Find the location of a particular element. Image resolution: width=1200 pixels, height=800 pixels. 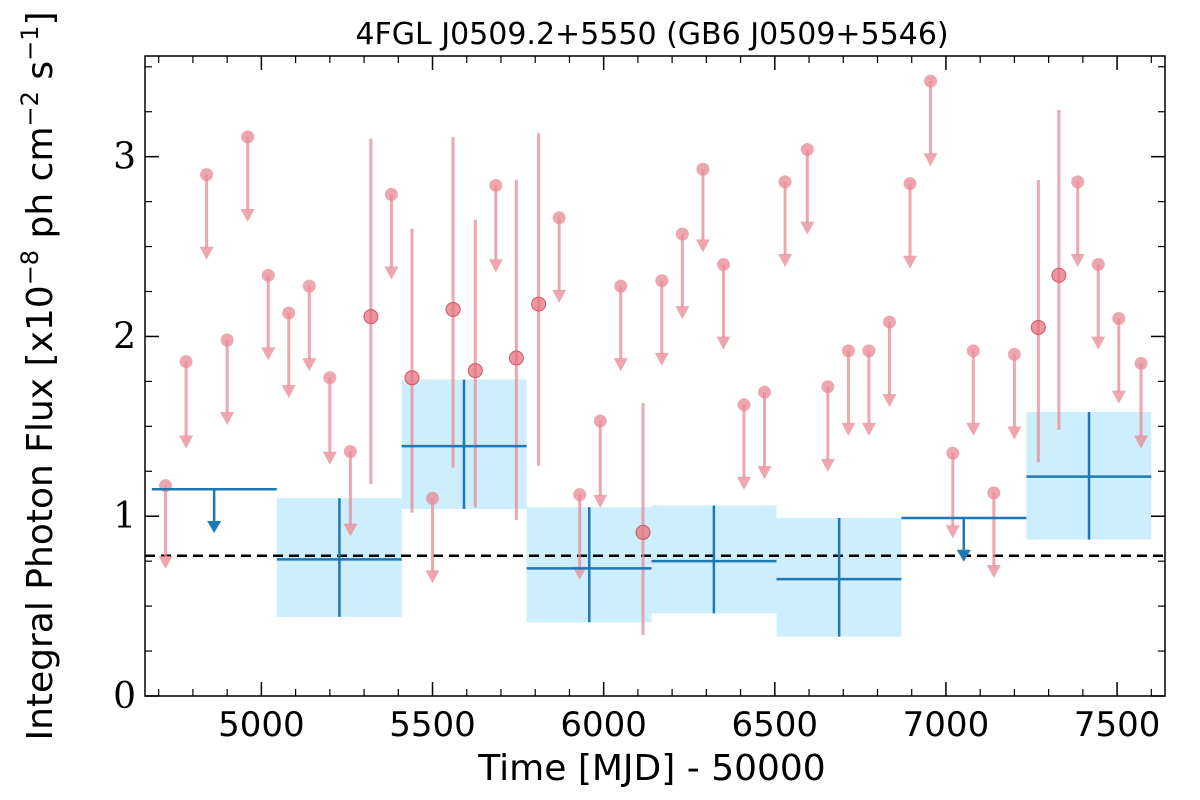

x-tick-label: 6500 is located at coordinates (775, 725).